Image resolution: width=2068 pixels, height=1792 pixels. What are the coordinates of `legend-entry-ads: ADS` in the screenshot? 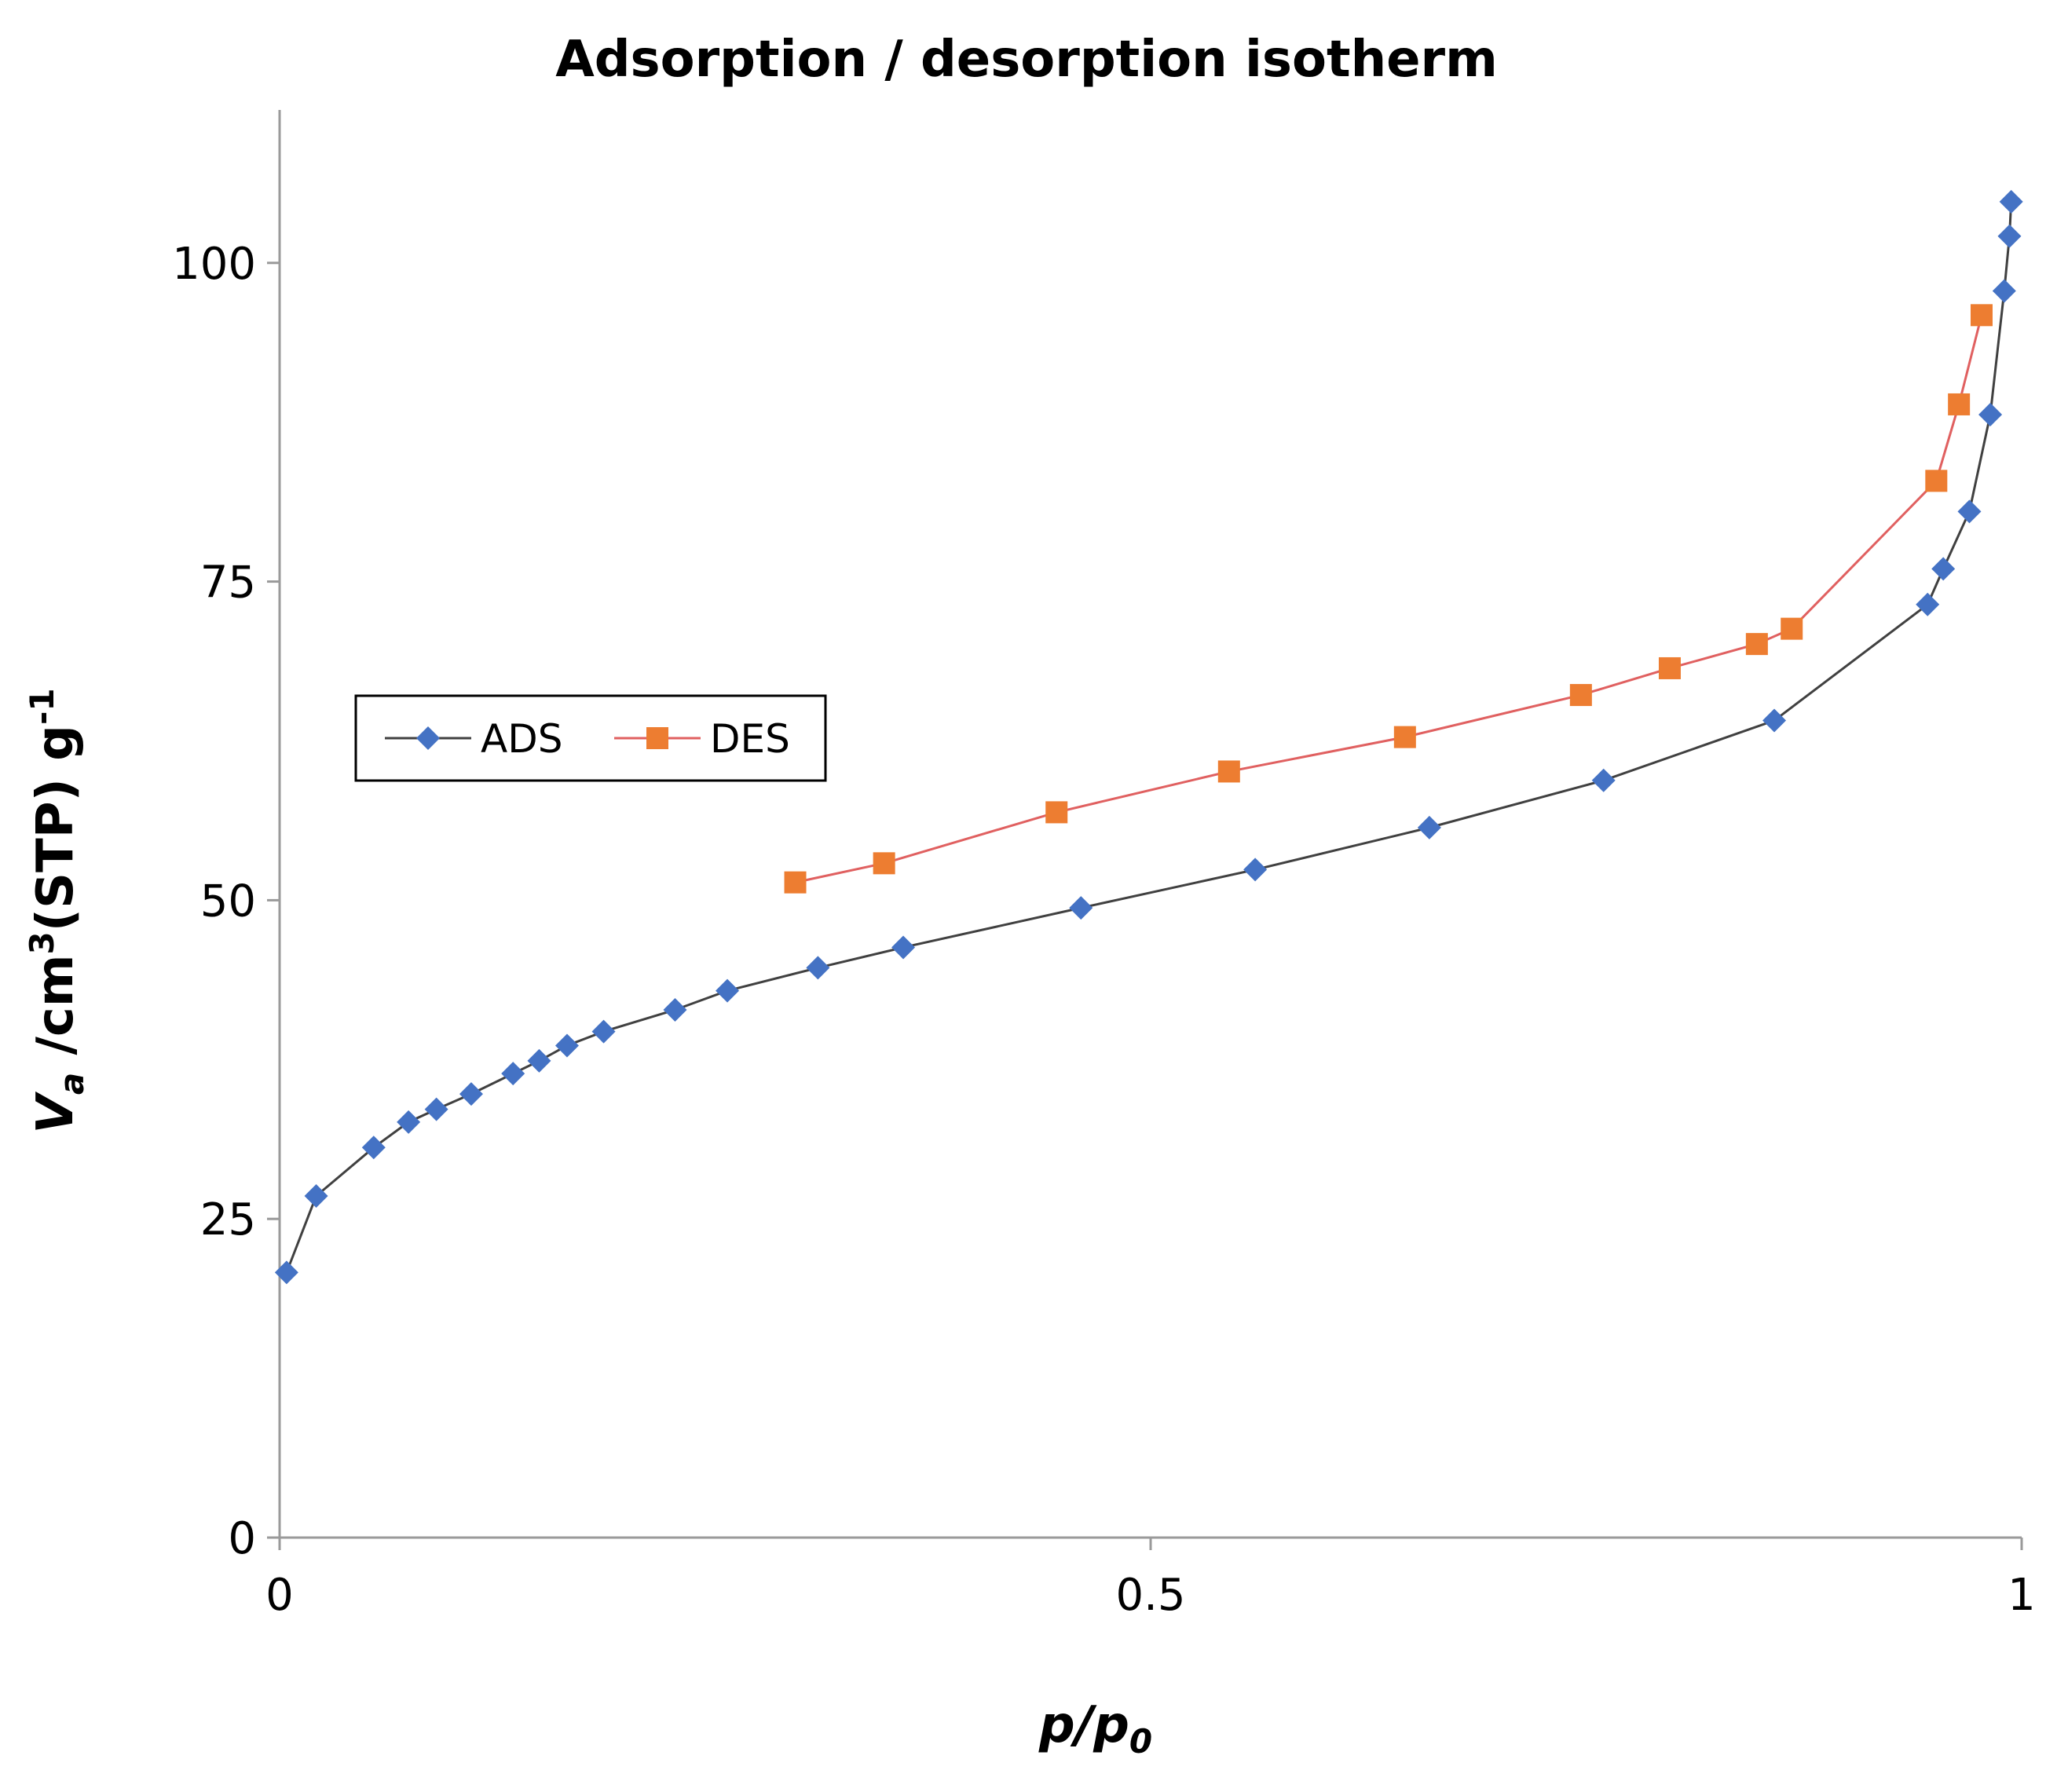 It's located at (474, 739).